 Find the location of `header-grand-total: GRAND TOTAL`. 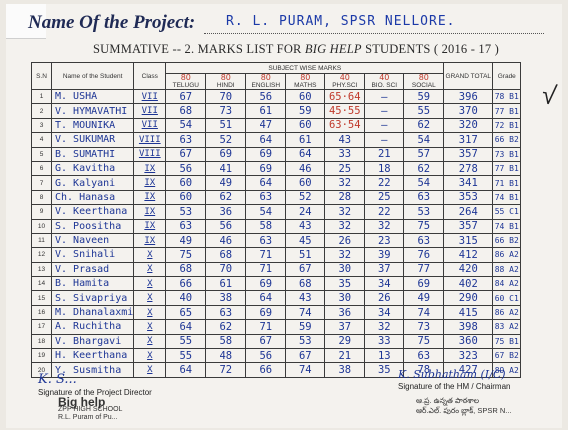

header-grand-total: GRAND TOTAL is located at coordinates (468, 76).